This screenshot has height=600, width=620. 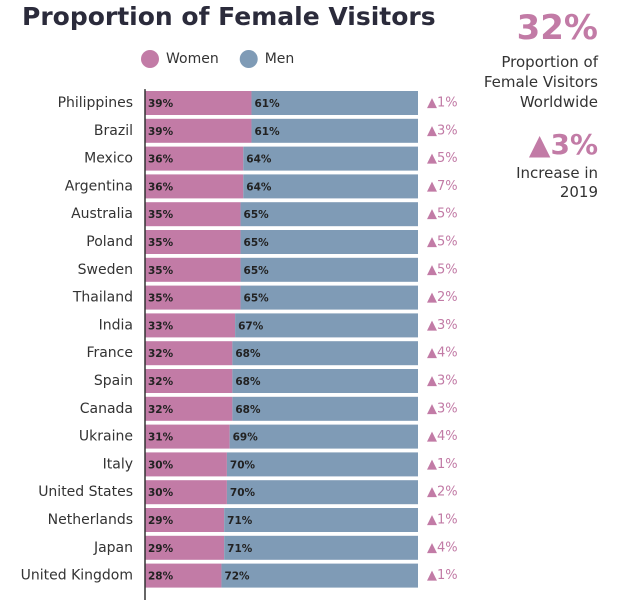 I want to click on share-text: Proportion of Female Visitors Worldwide, so click(x=540, y=82).